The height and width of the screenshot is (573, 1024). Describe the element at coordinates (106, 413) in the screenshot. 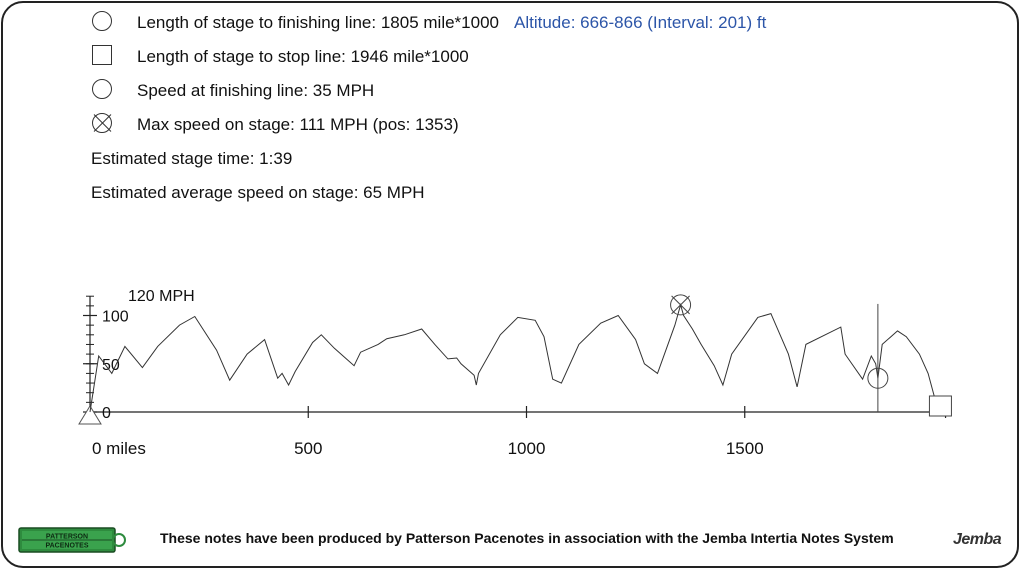

I see `y-tick-label: 0` at that location.